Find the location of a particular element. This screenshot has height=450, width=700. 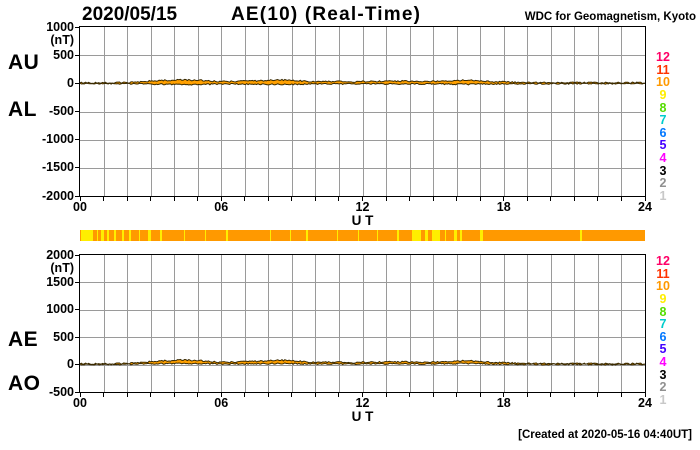

x-tick-label: 12 is located at coordinates (362, 207).